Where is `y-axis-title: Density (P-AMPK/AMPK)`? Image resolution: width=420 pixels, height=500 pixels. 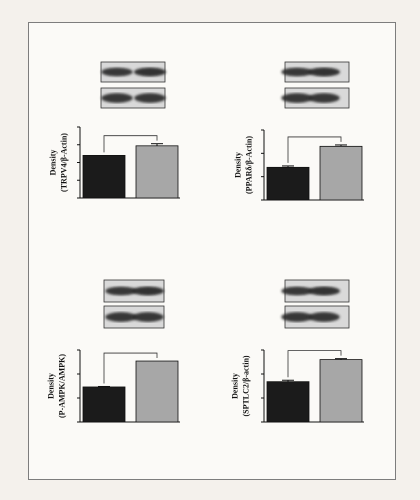
y-axis-title: Density (P-AMPK/AMPK) is located at coordinates (57, 386).